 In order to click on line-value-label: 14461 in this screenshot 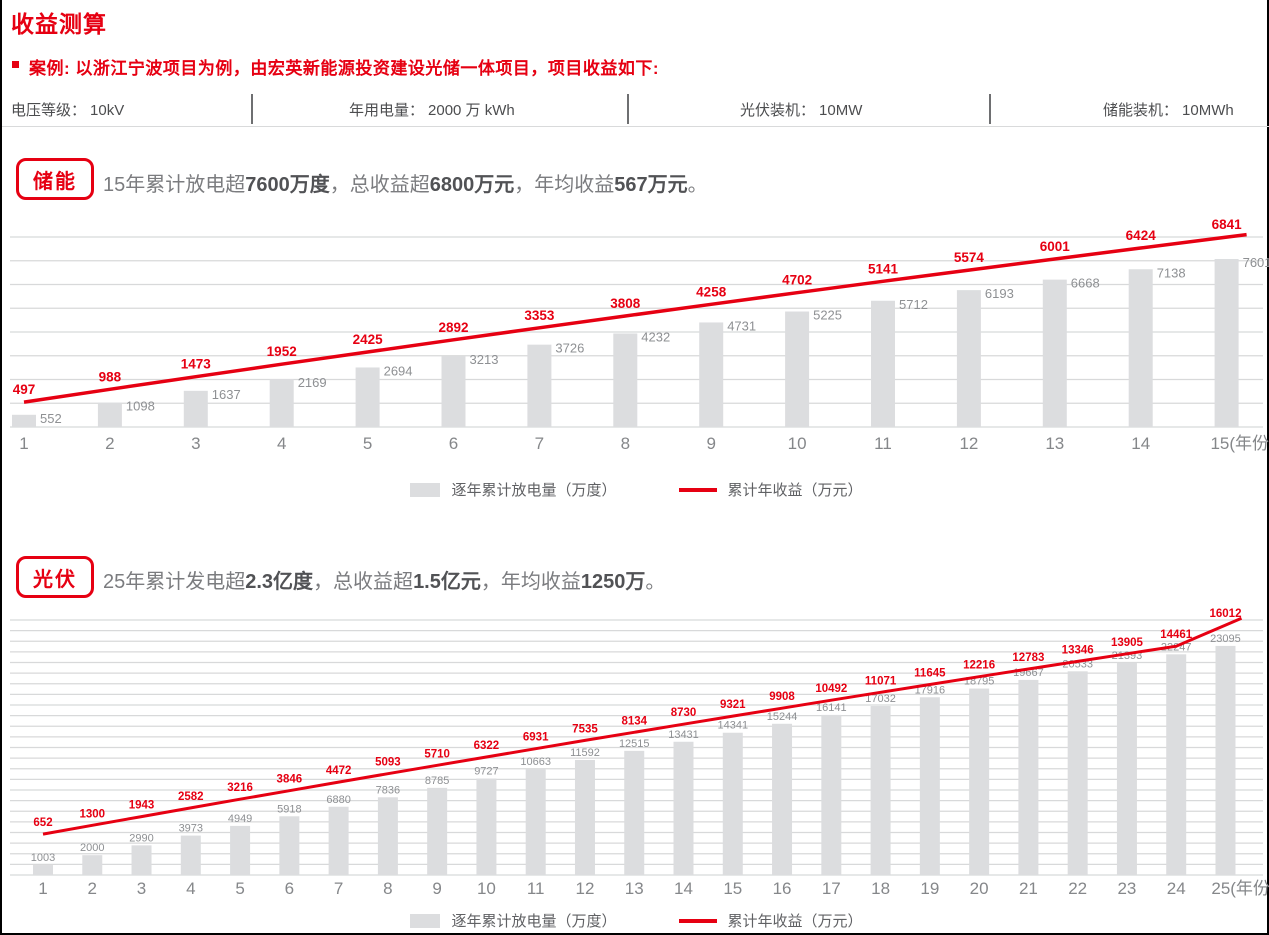, I will do `click(1176, 635)`.